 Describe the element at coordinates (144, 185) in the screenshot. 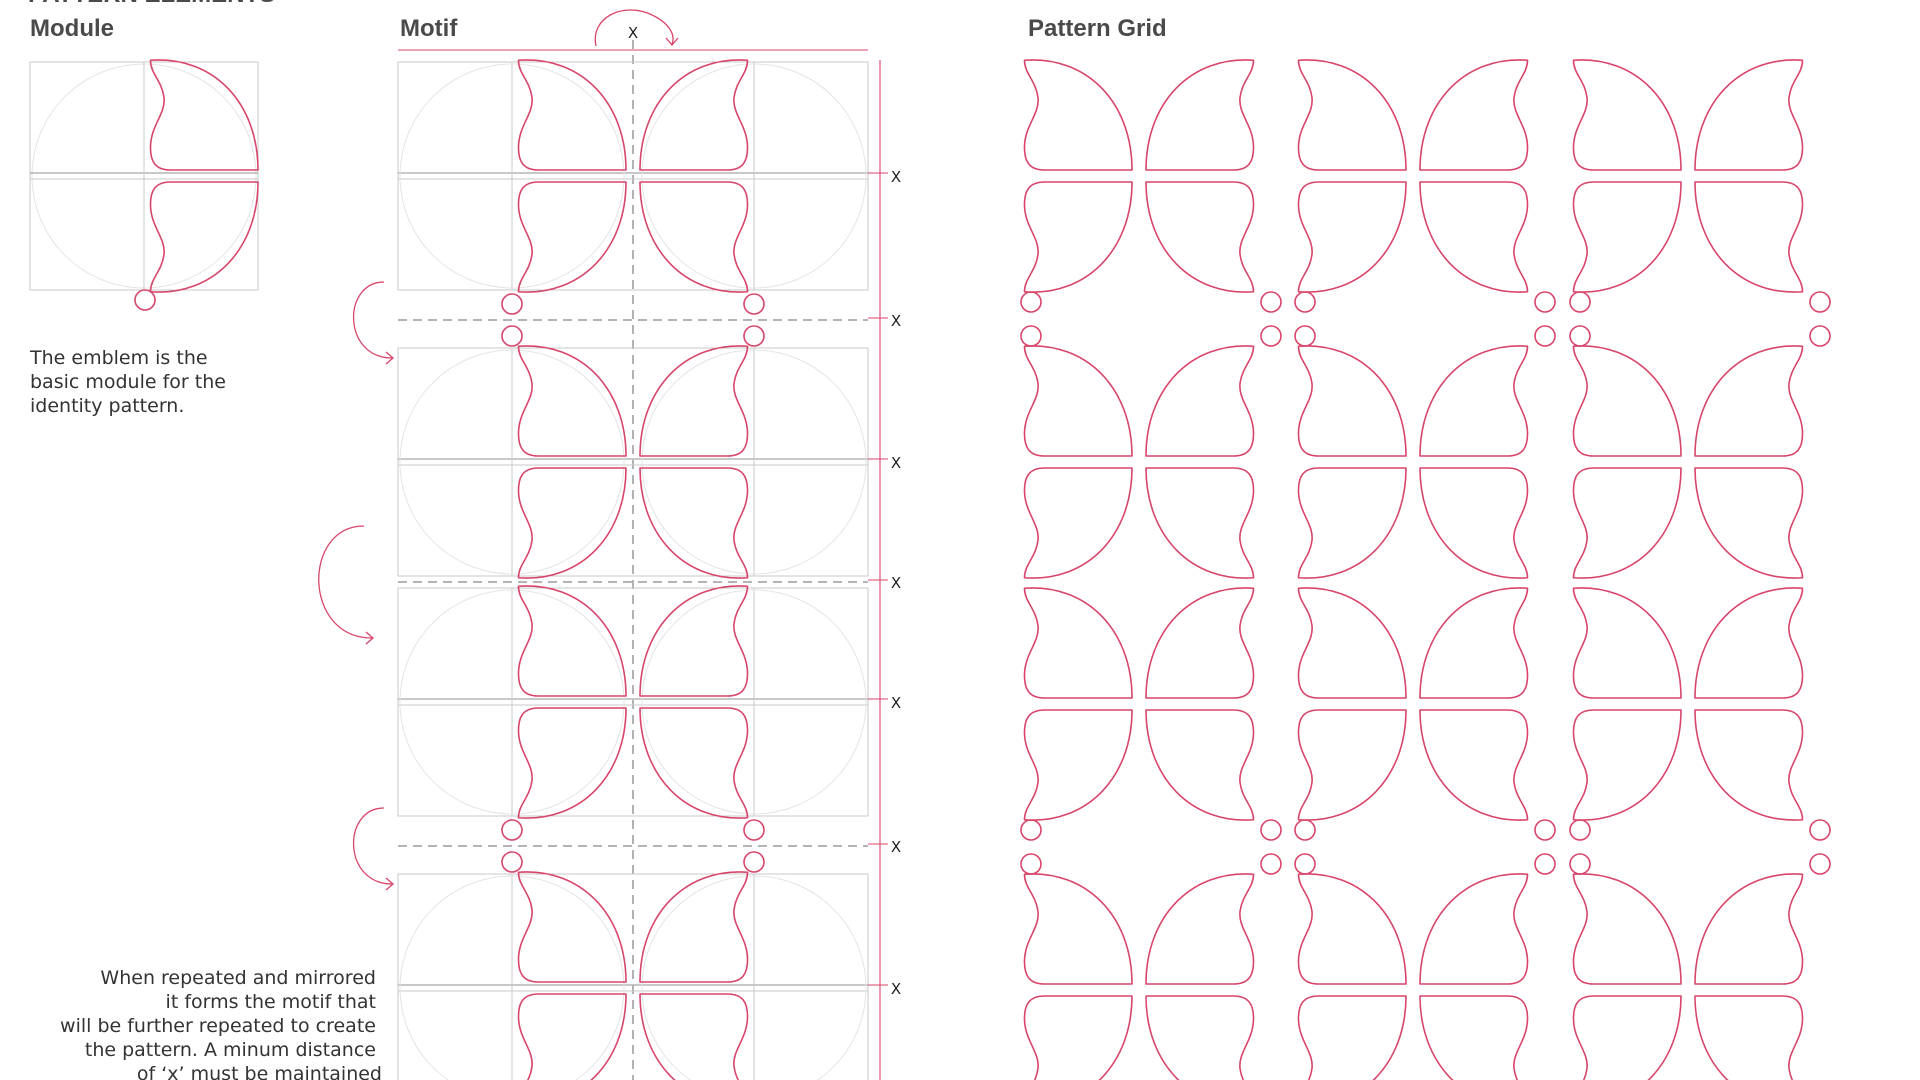

I see `module-diagram` at that location.